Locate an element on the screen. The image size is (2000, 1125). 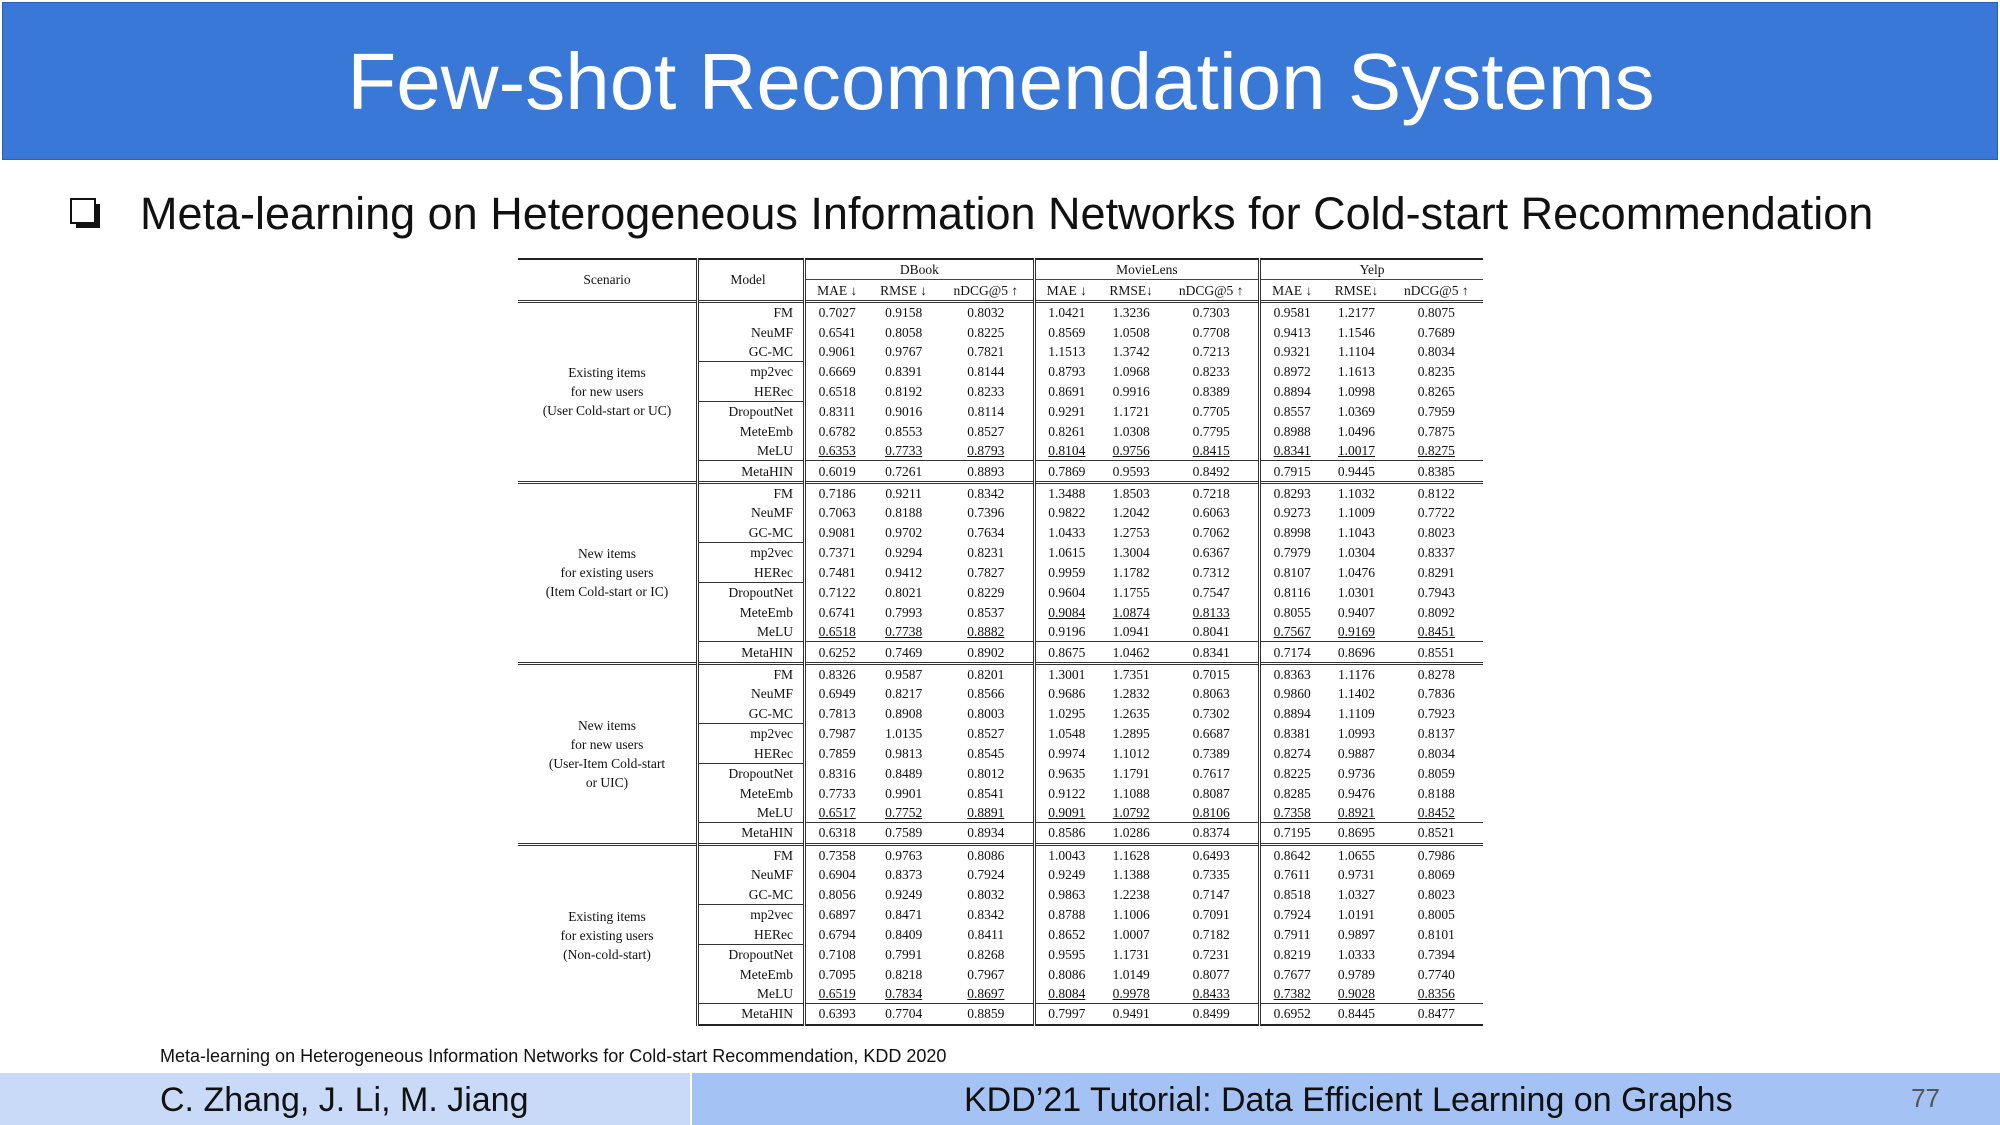
value-cell: 0.6353 is located at coordinates (837, 451).